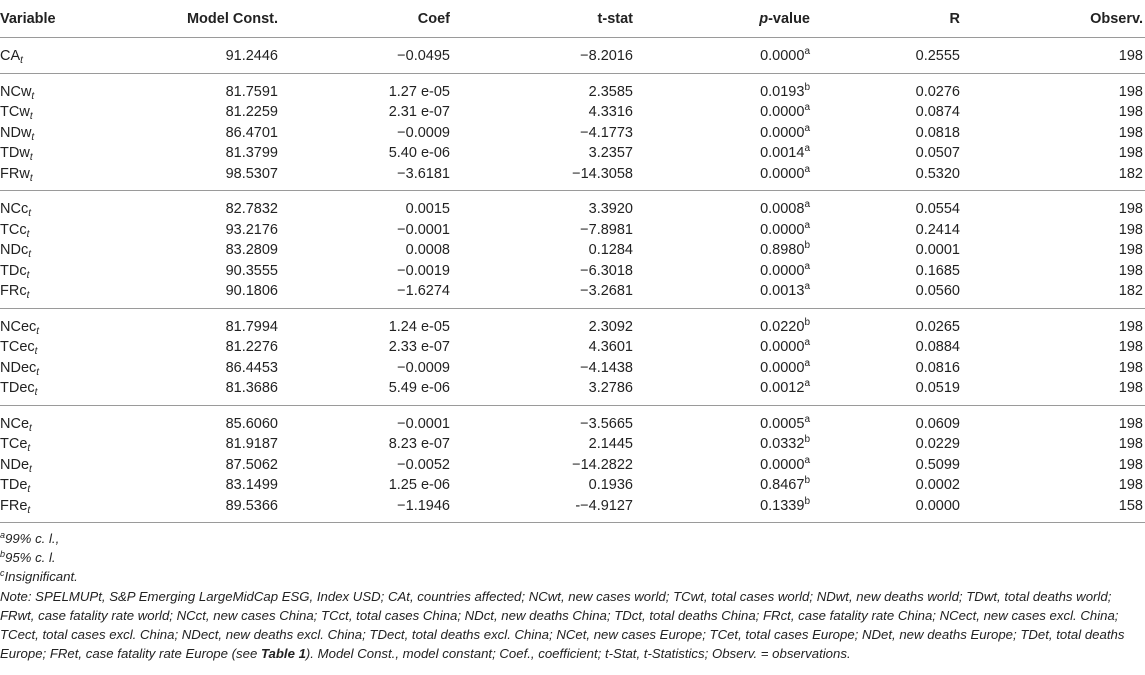  Describe the element at coordinates (543, 295) in the screenshot. I see `cell-t-stat: −3.2681` at that location.